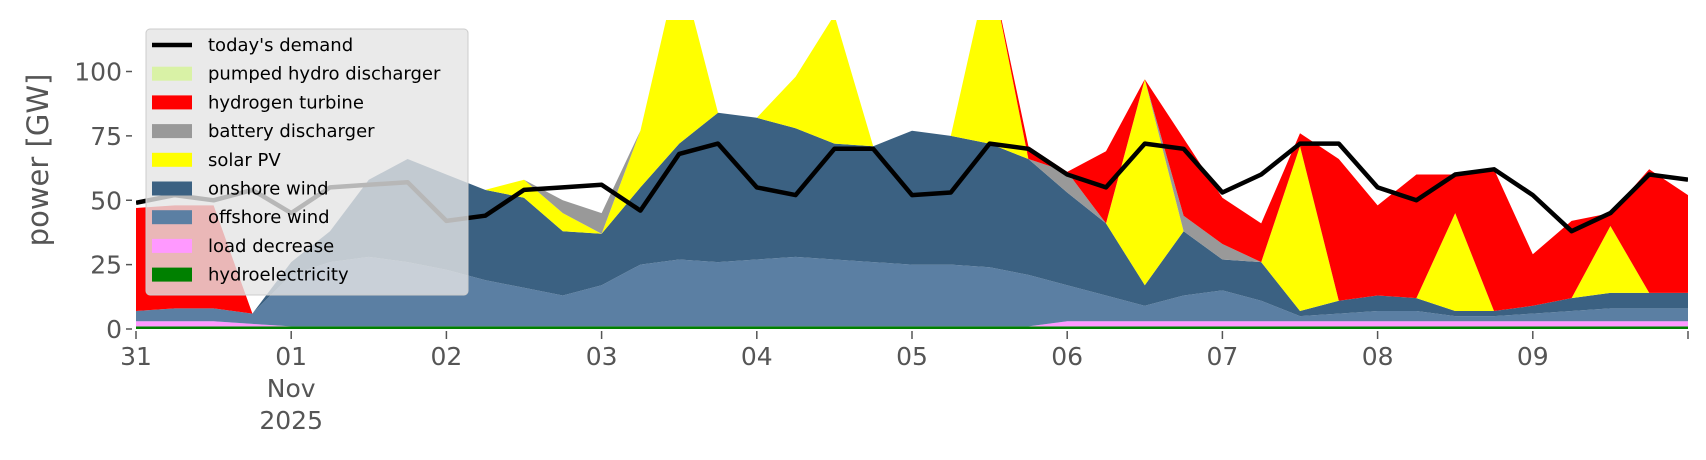 This screenshot has width=1706, height=460. What do you see at coordinates (280, 45) in the screenshot?
I see `legend-entry: today's demand` at bounding box center [280, 45].